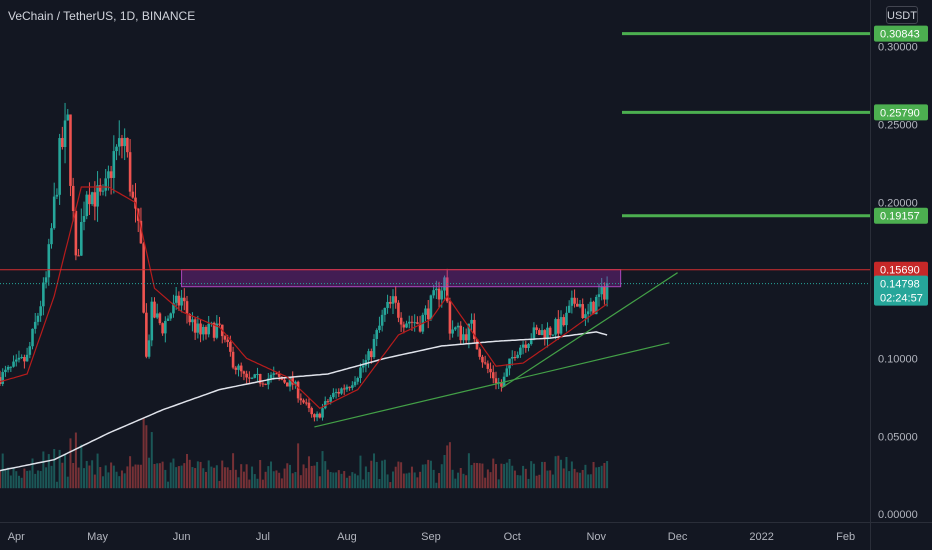  What do you see at coordinates (898, 359) in the screenshot?
I see `y-tick-label: 0.10000` at bounding box center [898, 359].